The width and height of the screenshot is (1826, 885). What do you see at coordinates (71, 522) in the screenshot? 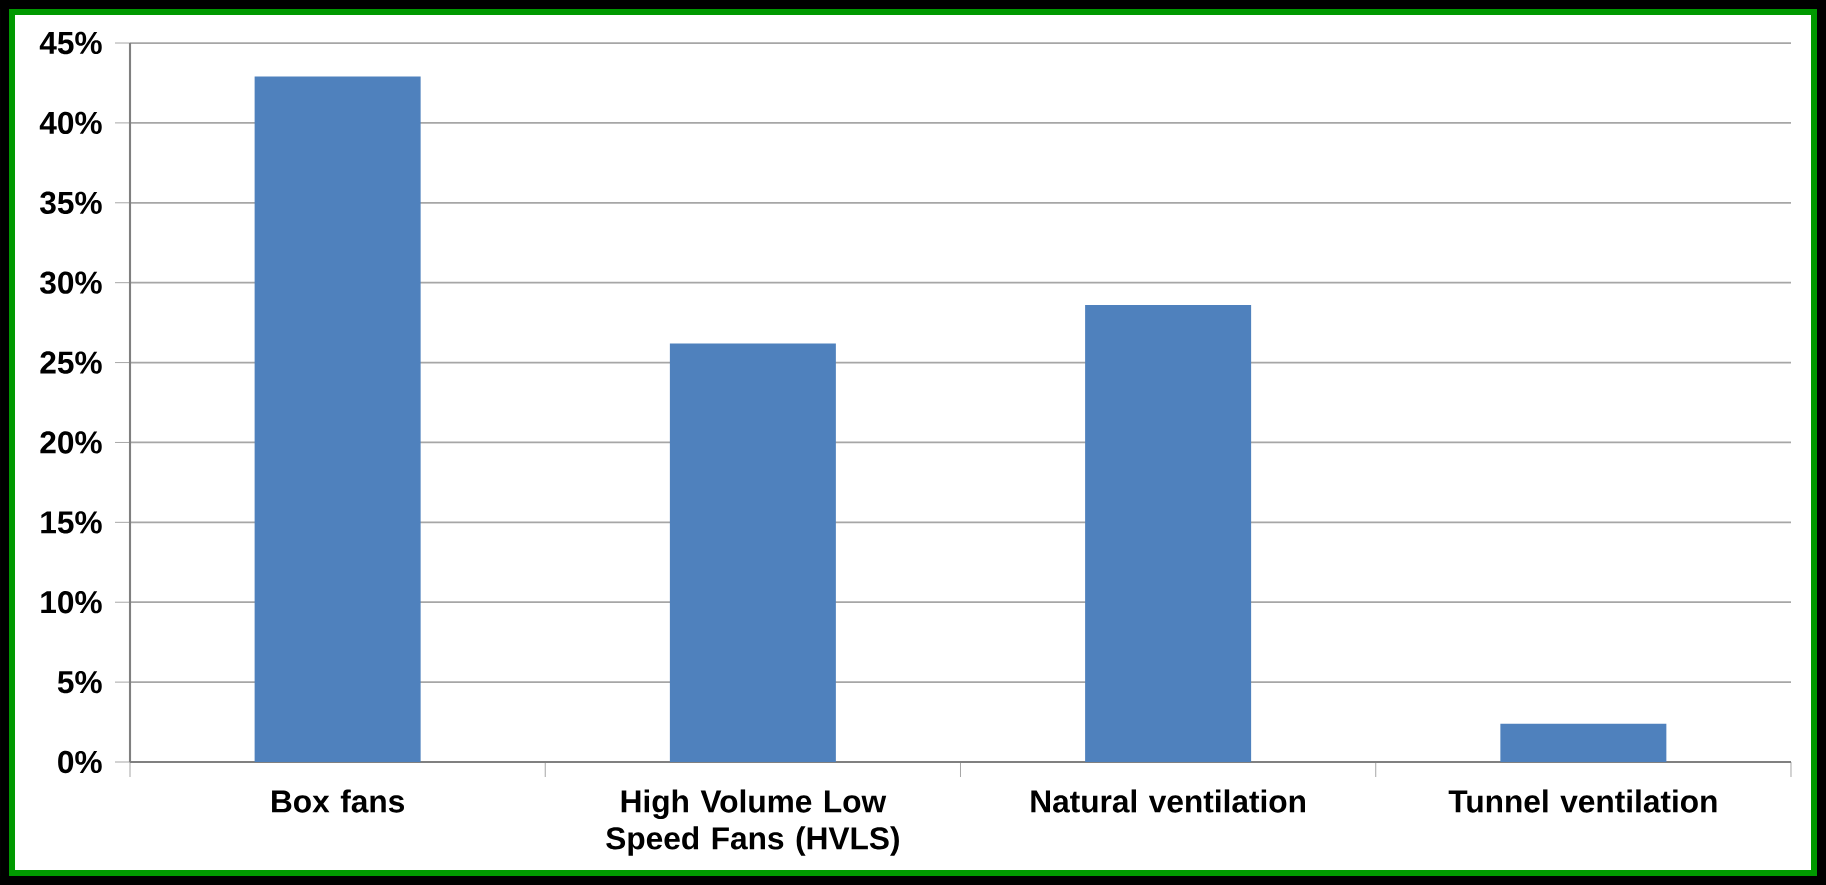
I see `y-tick-label: 15%` at bounding box center [71, 522].